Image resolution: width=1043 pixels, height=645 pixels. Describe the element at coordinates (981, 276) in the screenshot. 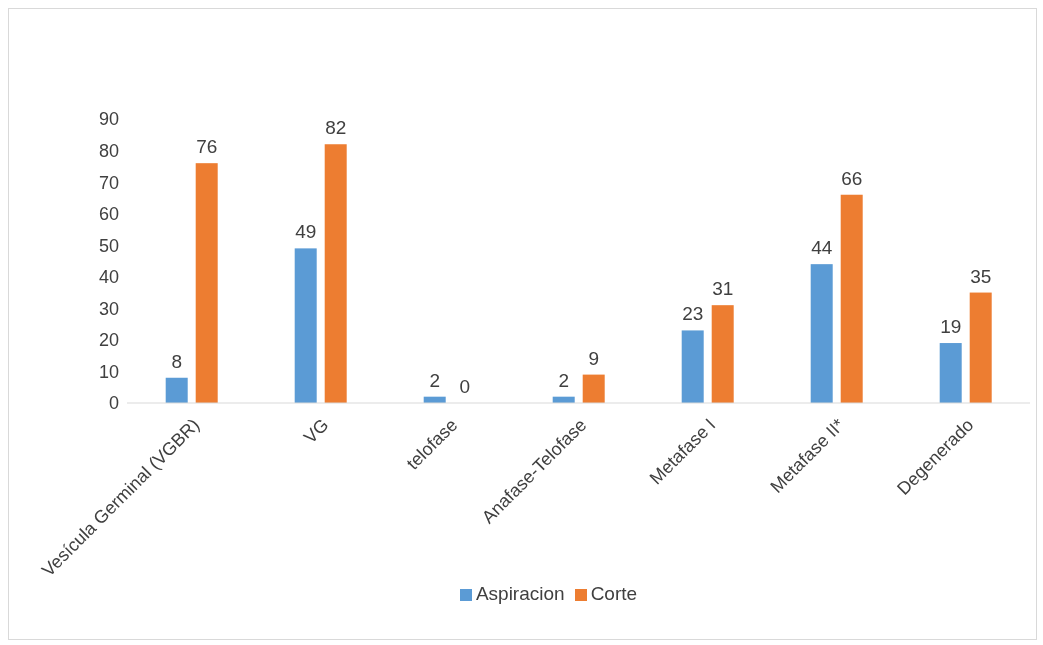

I see `data-label: 35` at that location.